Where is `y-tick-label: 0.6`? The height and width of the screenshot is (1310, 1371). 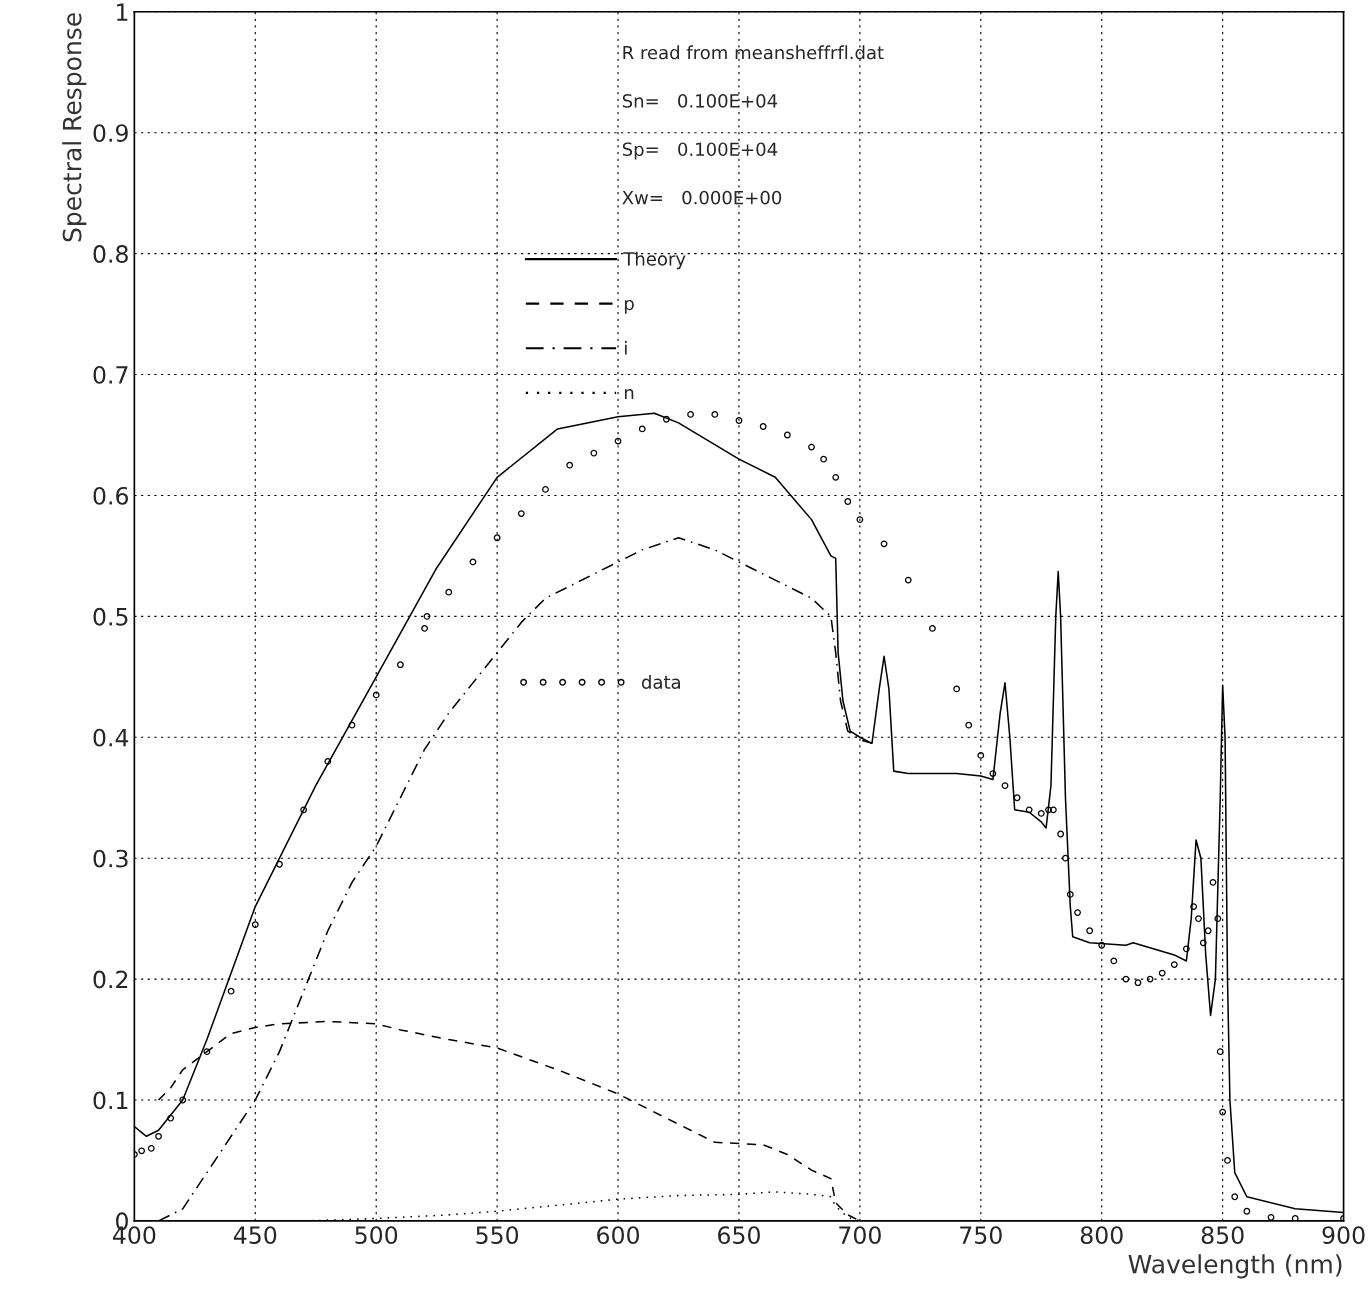
y-tick-label: 0.6 is located at coordinates (111, 495).